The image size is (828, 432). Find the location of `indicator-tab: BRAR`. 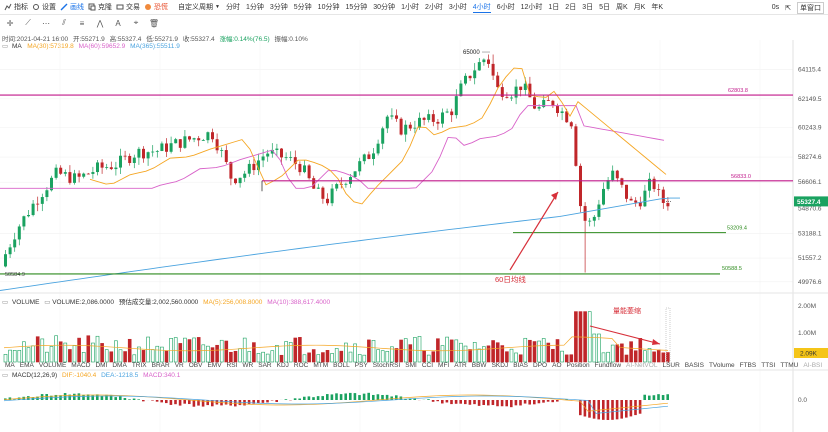

indicator-tab: BRAR is located at coordinates (160, 365).